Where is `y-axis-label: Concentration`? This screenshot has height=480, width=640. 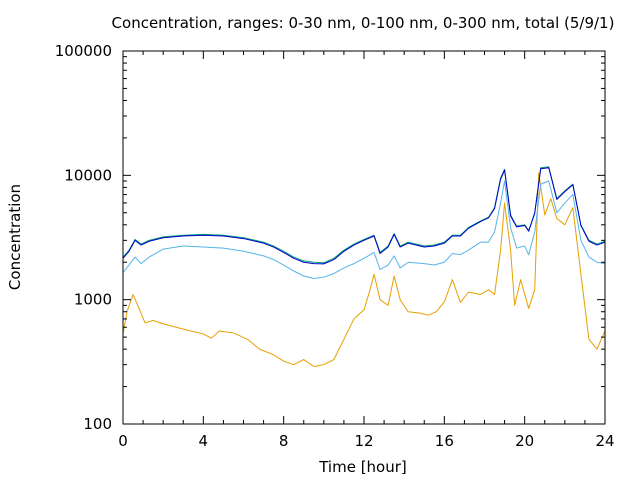 y-axis-label: Concentration is located at coordinates (15, 237).